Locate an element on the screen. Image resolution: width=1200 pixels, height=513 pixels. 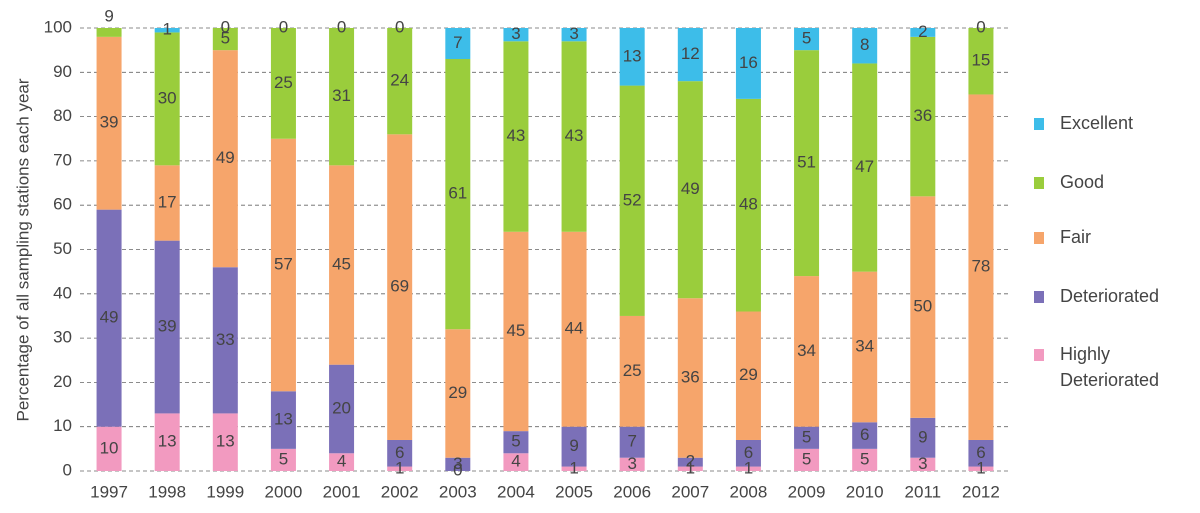
data-label: 10 is located at coordinates (109, 447).